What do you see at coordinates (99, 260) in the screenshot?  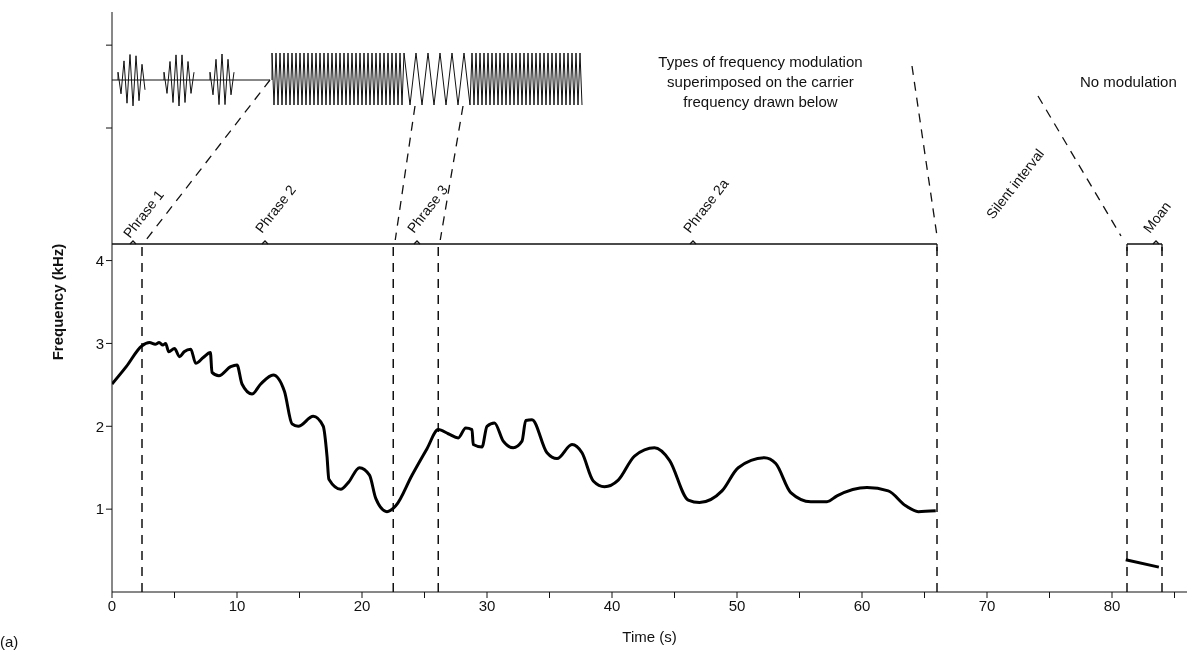 I see `y-tick-label: 4` at bounding box center [99, 260].